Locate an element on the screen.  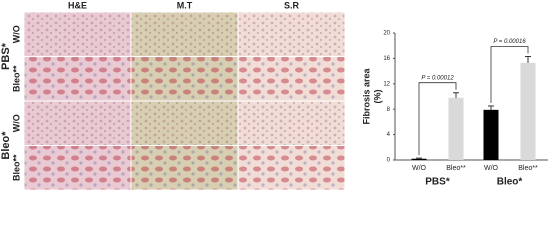
y-tick-label: 16 is located at coordinates (386, 59).